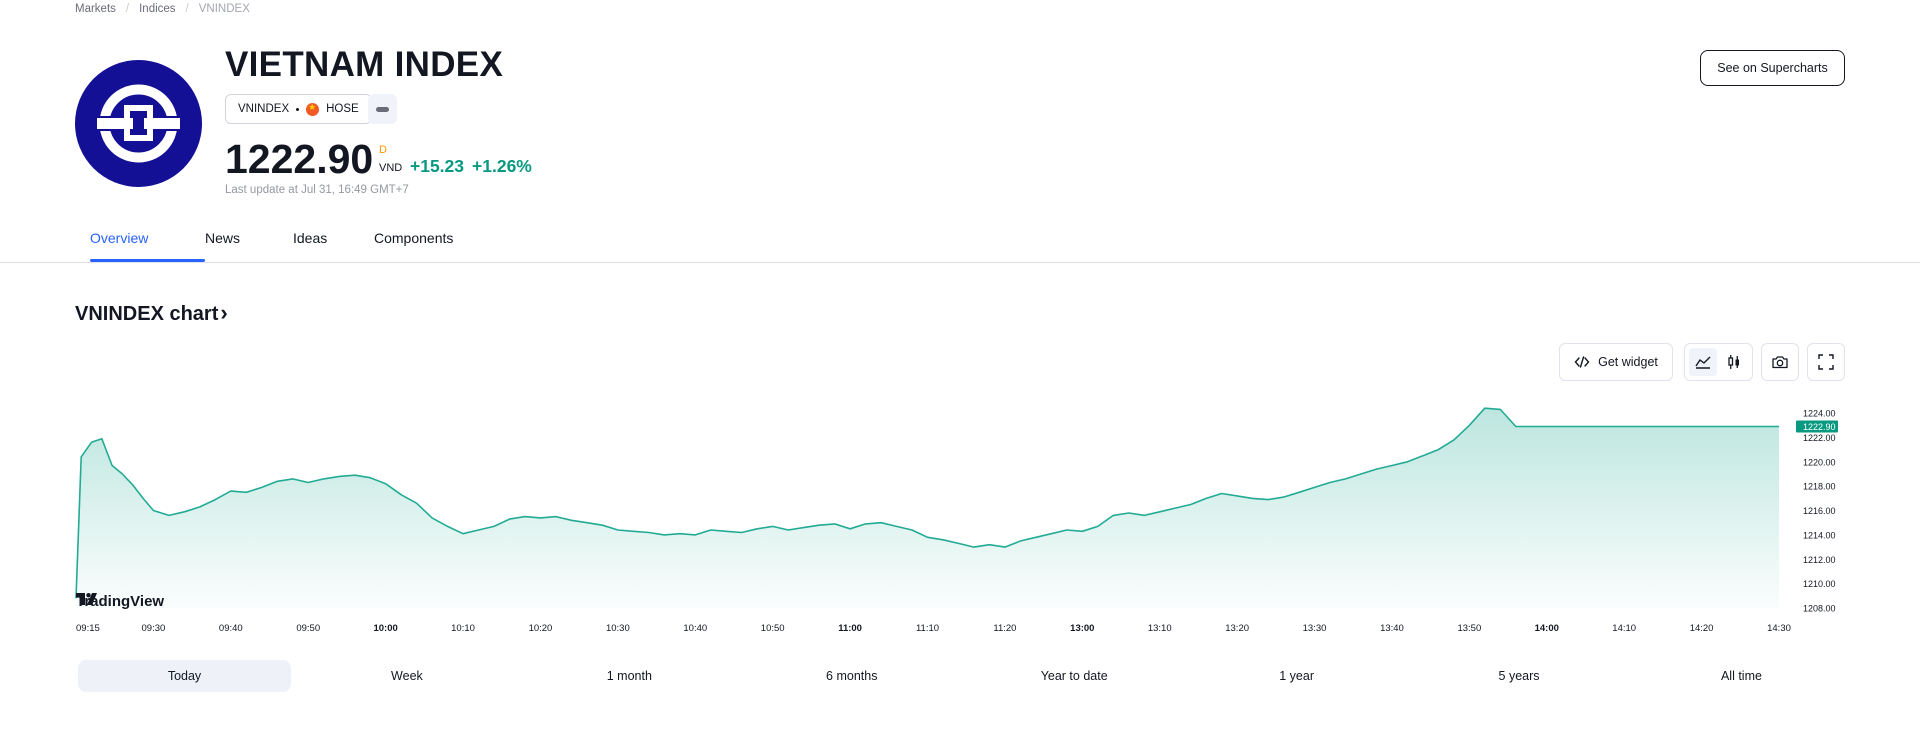 The height and width of the screenshot is (745, 1920). Describe the element at coordinates (184, 676) in the screenshot. I see `range-today-button: Today` at that location.